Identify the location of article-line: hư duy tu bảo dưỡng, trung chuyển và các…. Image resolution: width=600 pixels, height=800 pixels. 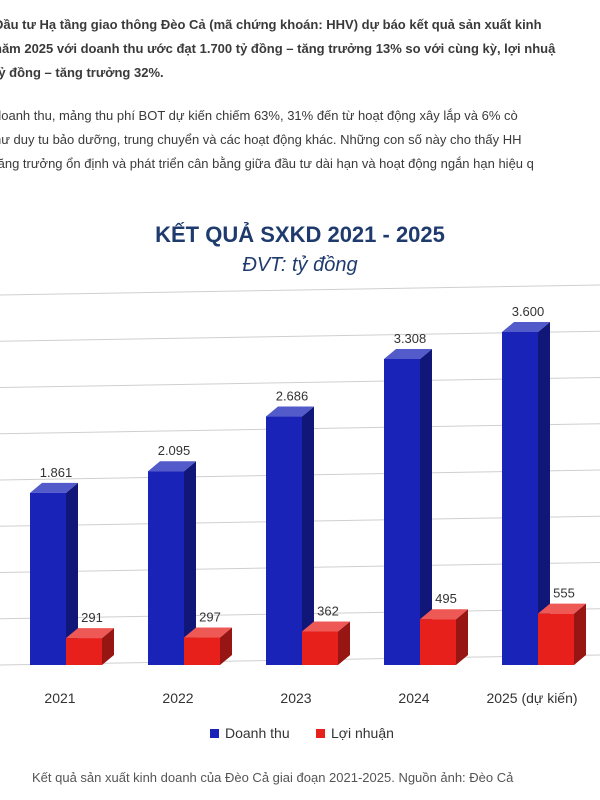
(261, 139).